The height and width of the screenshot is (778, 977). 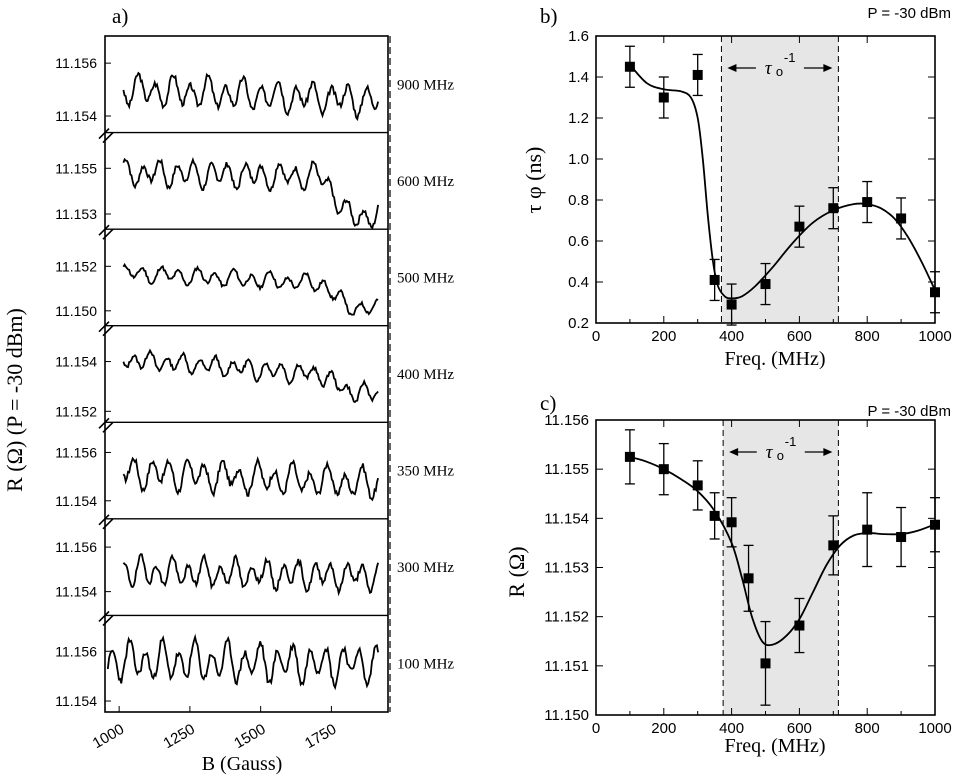 What do you see at coordinates (425, 278) in the screenshot?
I see `frequency-label: 500 MHz` at bounding box center [425, 278].